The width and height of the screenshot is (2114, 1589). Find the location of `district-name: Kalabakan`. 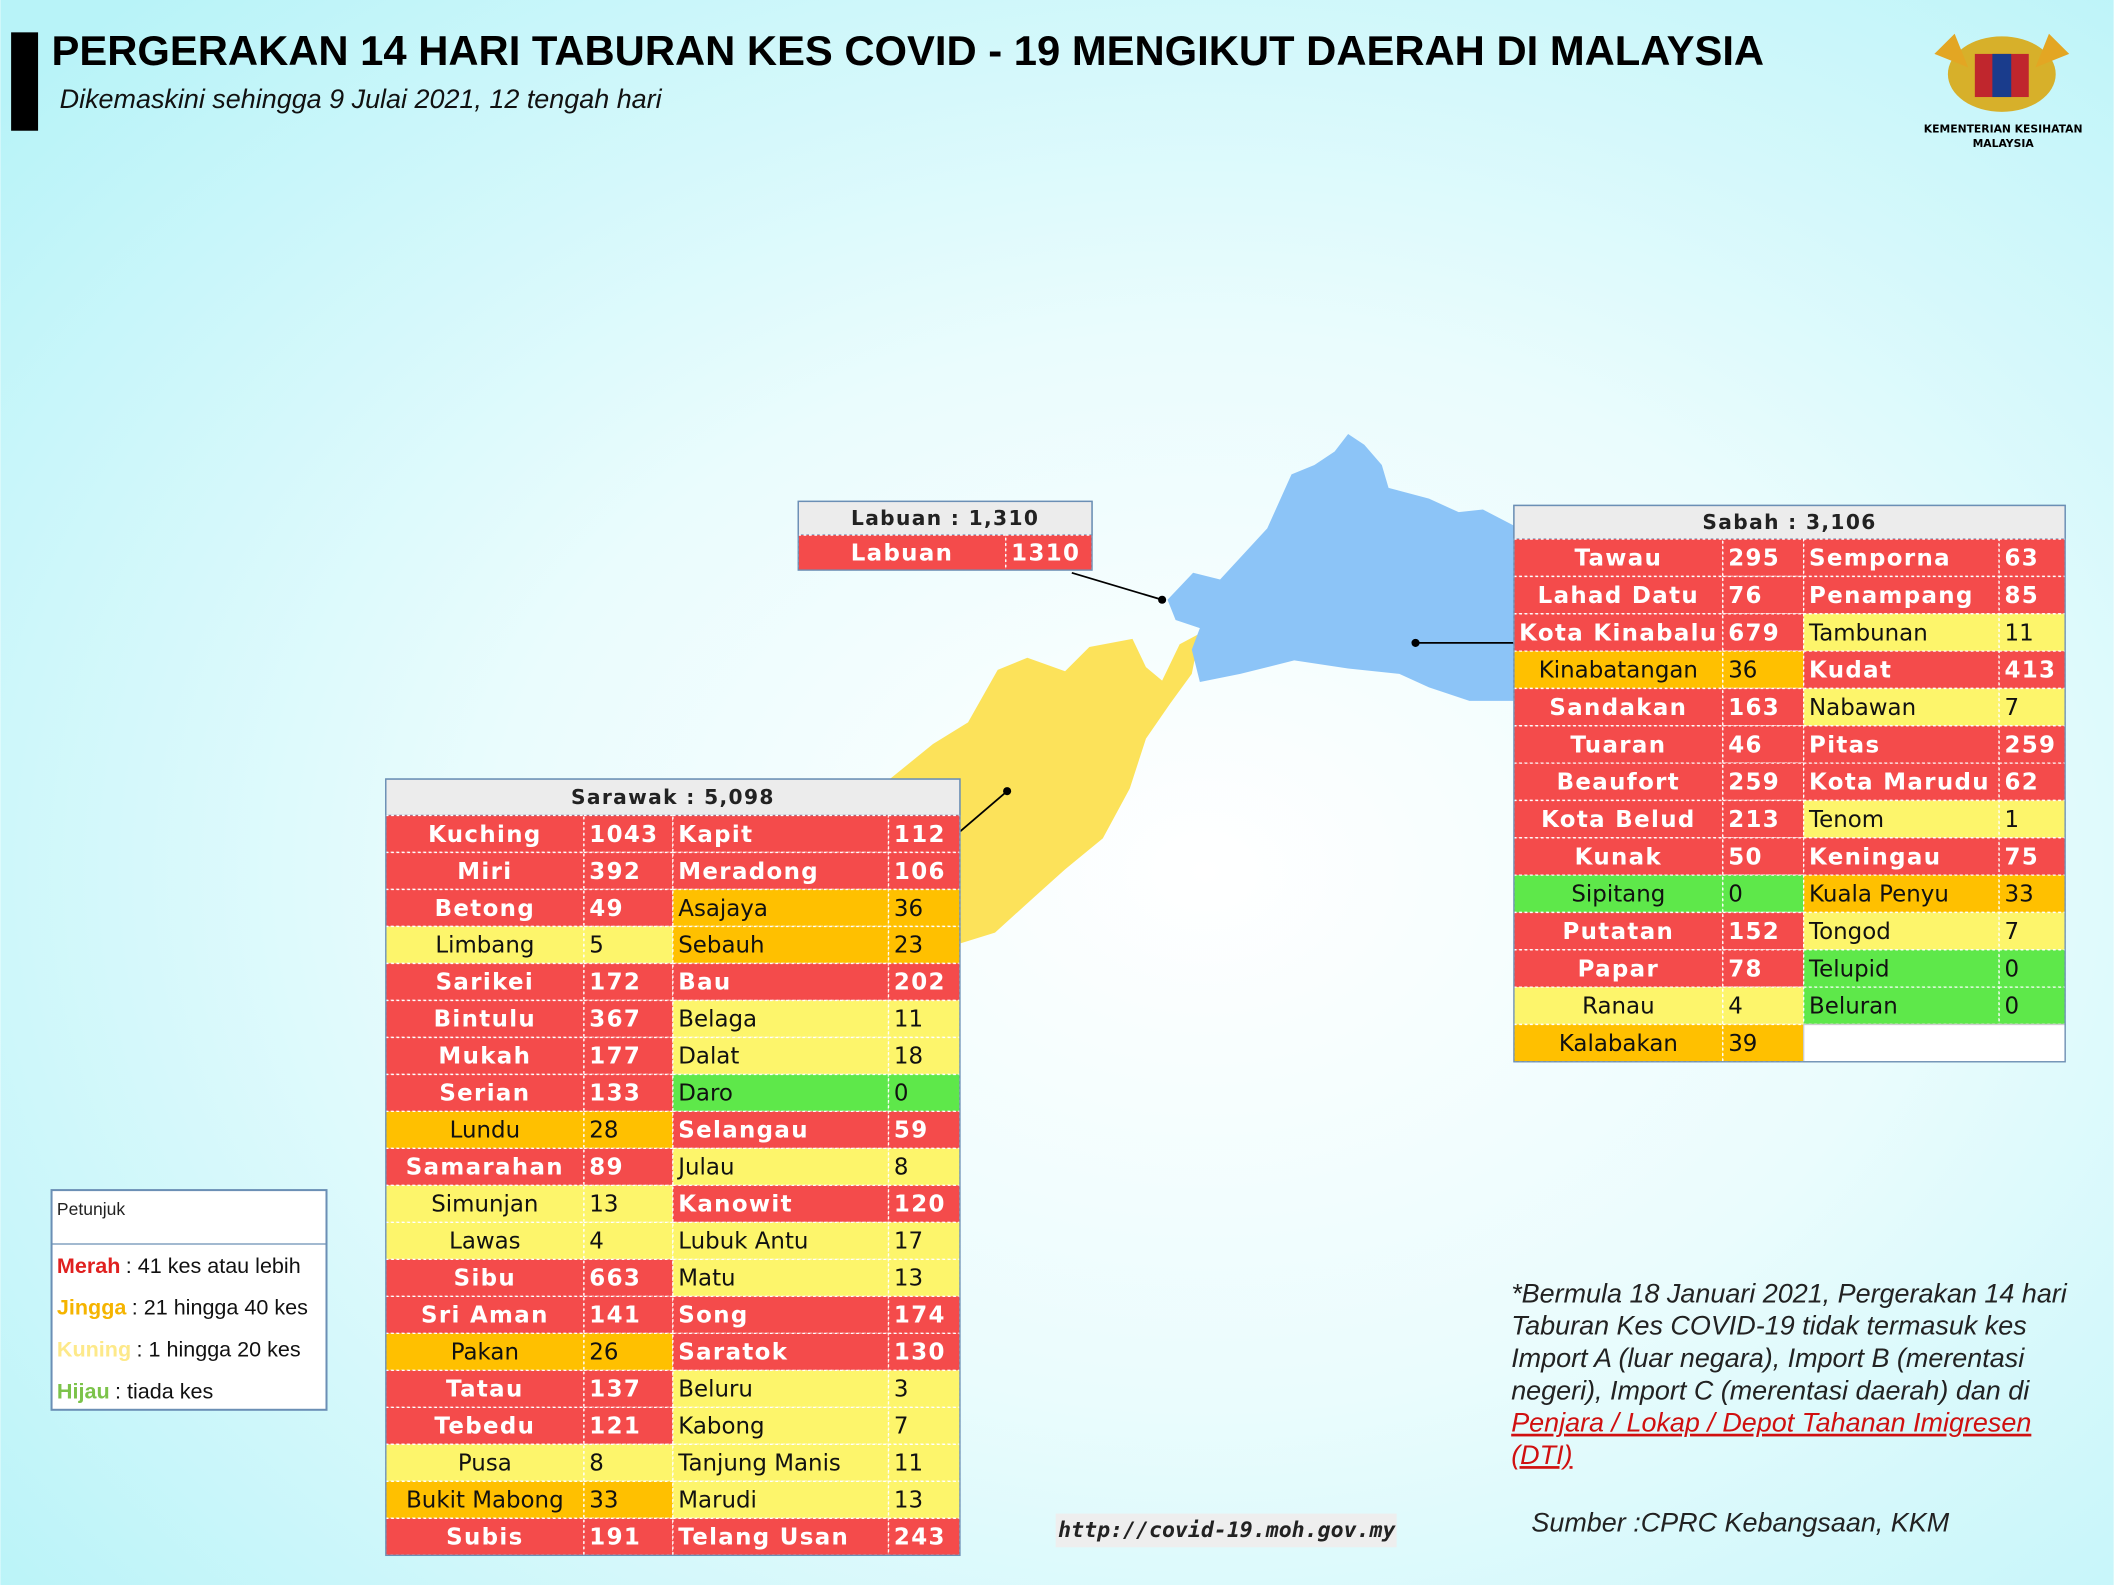

district-name: Kalabakan is located at coordinates (1618, 1044).